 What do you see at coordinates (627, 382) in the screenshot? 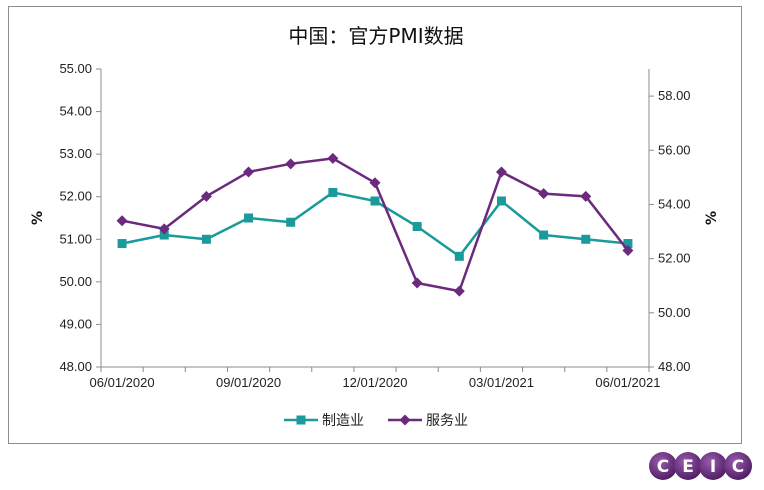
I see `x-tick-label: 06/01/2021` at bounding box center [627, 382].